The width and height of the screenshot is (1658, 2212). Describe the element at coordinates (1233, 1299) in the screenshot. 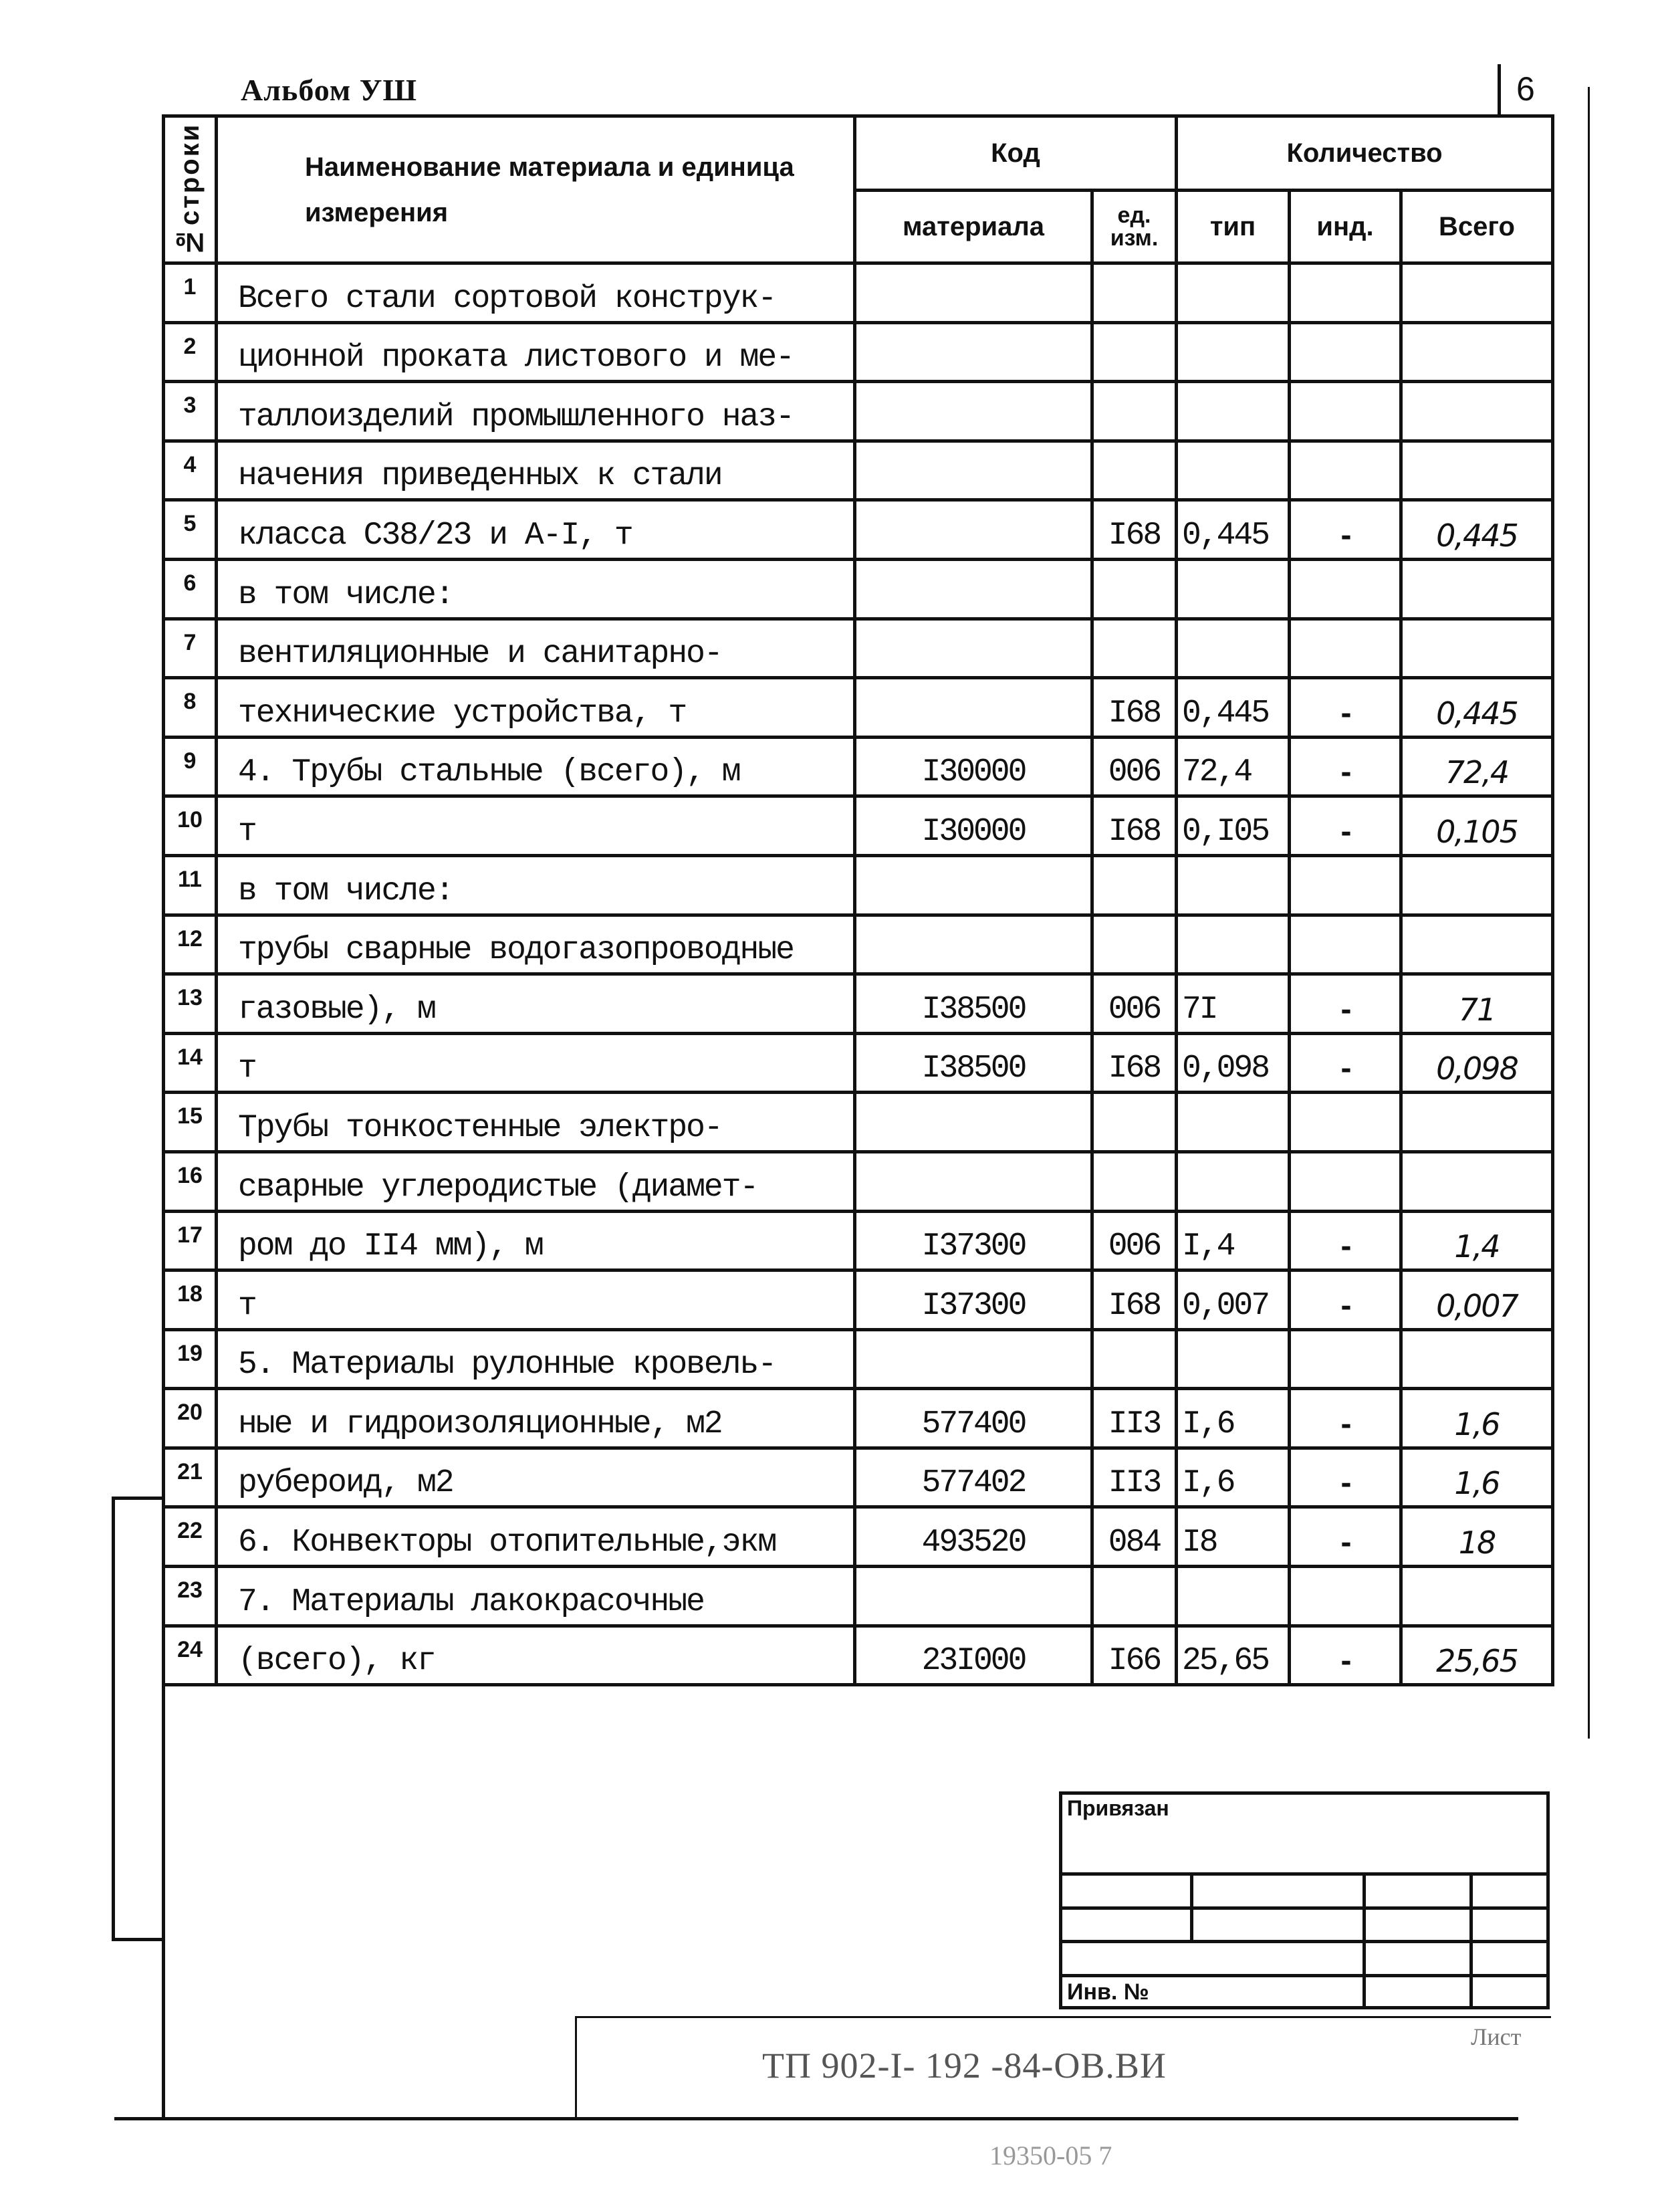

I see `quantity-tip: 0,007` at that location.